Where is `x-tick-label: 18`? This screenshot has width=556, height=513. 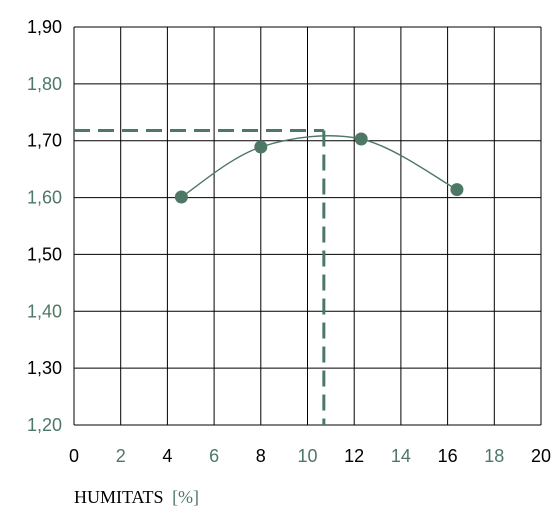
x-tick-label: 18 is located at coordinates (494, 456).